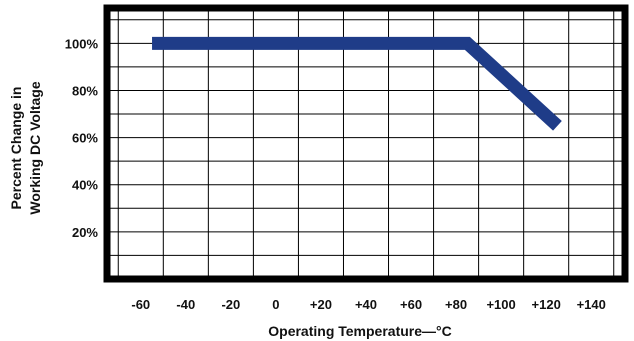 Image resolution: width=634 pixels, height=341 pixels. I want to click on x-tick-label: +40, so click(366, 304).